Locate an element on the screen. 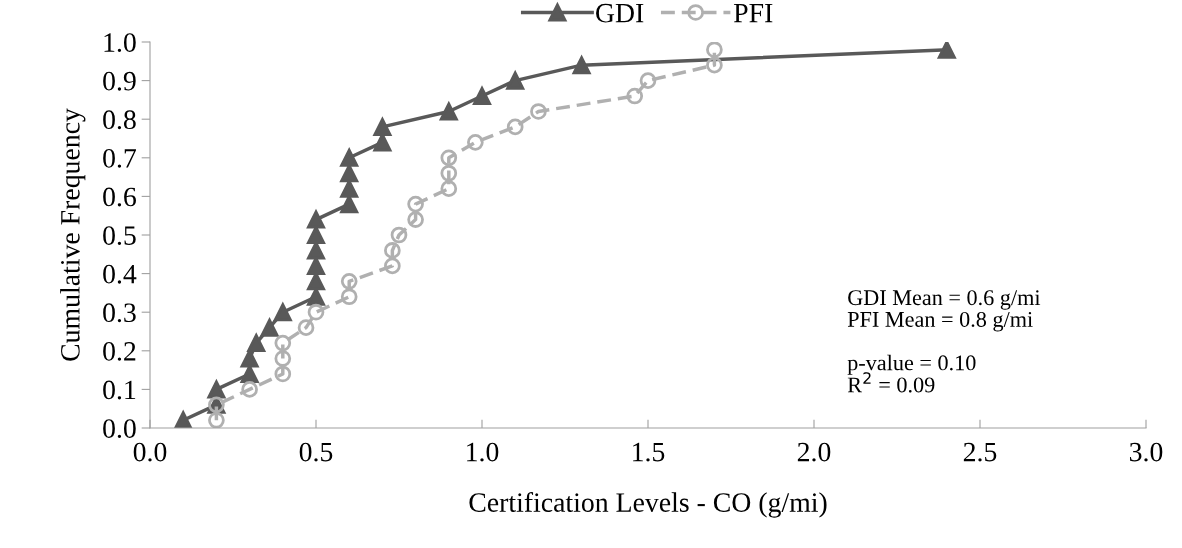 This screenshot has height=548, width=1182. legend-label: PFI is located at coordinates (753, 13).